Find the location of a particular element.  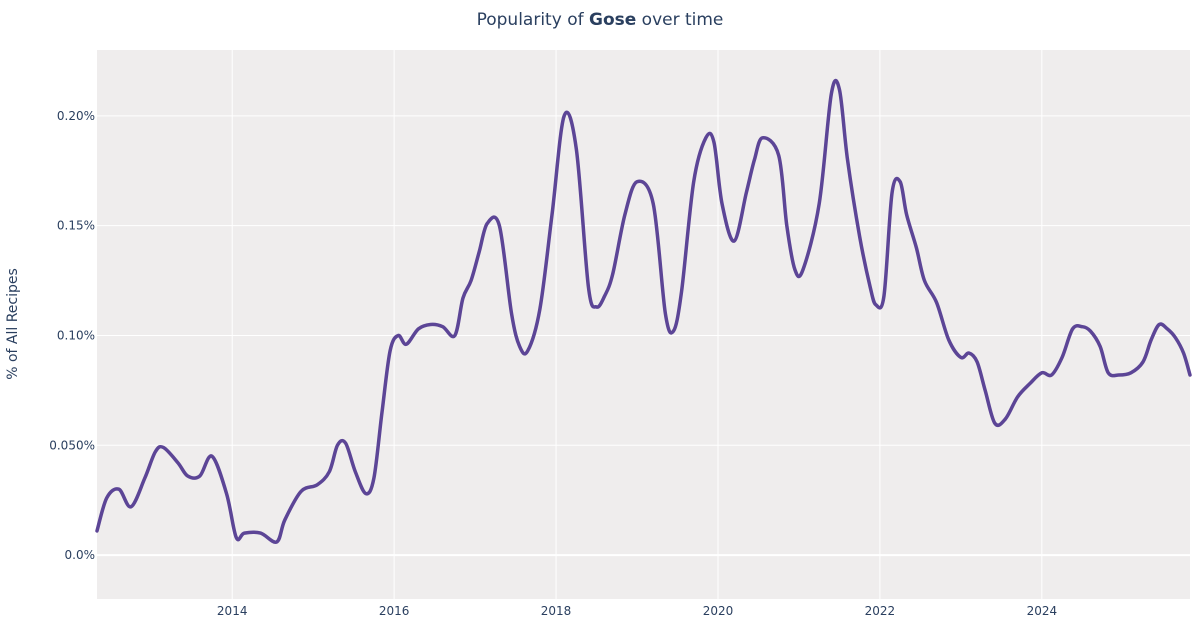

y-tick-label: 0.20% is located at coordinates (76, 116).